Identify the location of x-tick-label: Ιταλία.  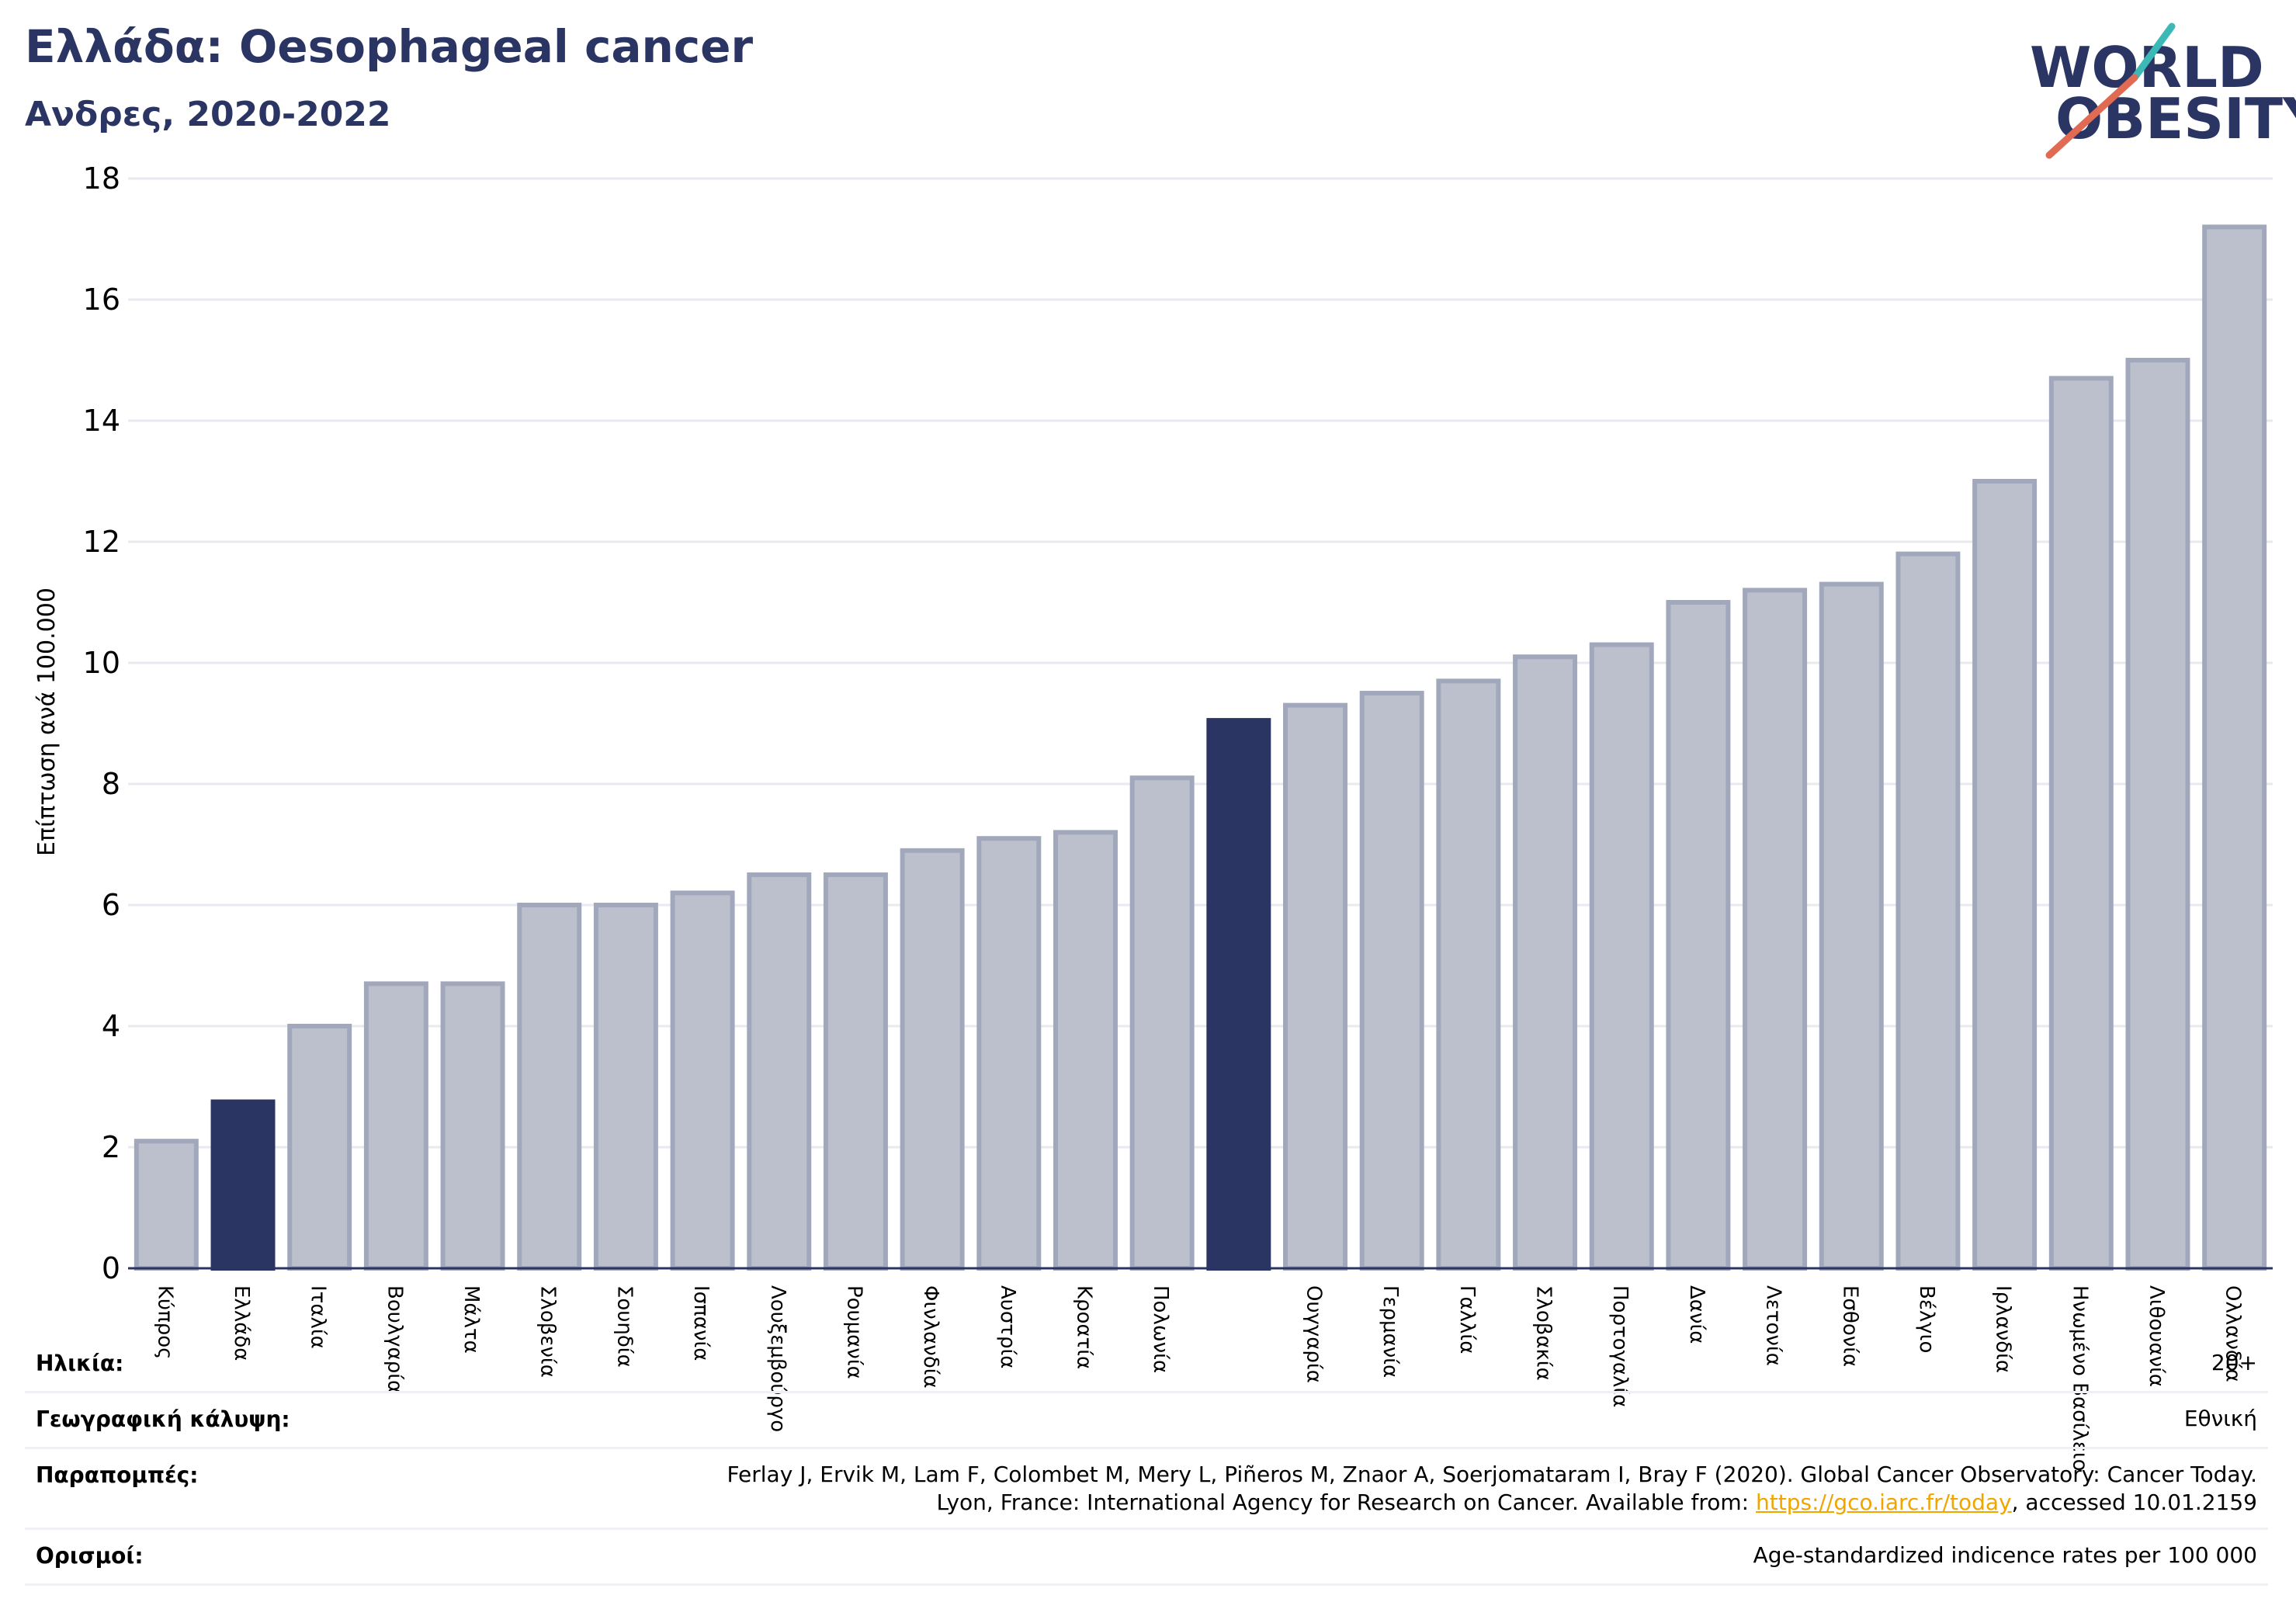
(318, 1317).